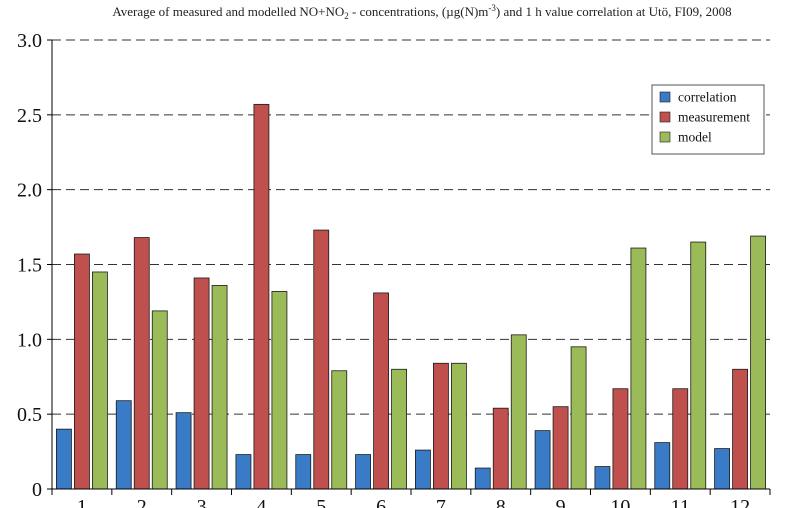 The image size is (799, 508). Describe the element at coordinates (29, 340) in the screenshot. I see `y-tick-label: 1.0` at that location.